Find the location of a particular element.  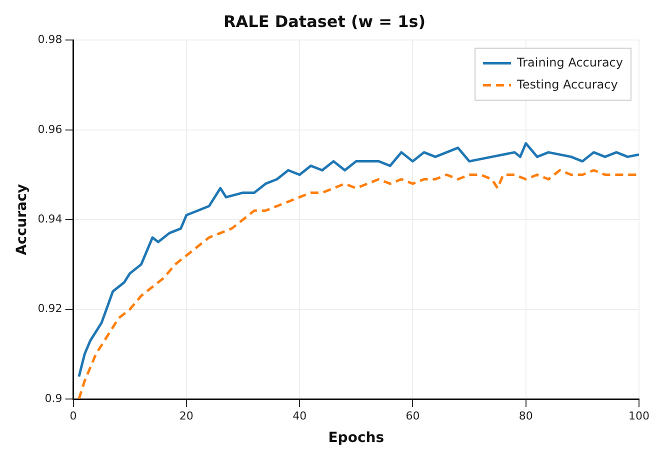

x-tick-label: 100 is located at coordinates (639, 415).